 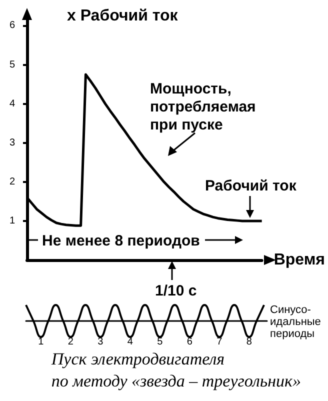 What do you see at coordinates (189, 342) in the screenshot?
I see `x-tick-label: 6` at bounding box center [189, 342].